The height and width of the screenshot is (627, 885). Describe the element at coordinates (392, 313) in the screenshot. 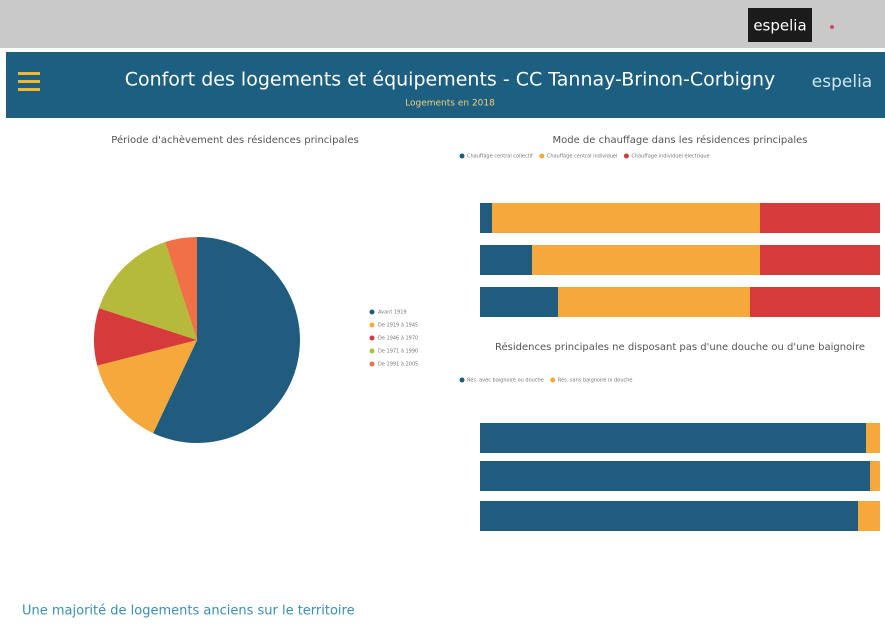

I see `legend-label: Avant 1919` at that location.